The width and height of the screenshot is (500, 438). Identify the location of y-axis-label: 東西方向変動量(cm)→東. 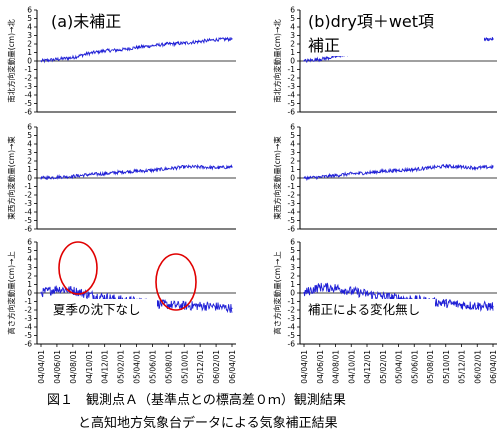
(11, 178).